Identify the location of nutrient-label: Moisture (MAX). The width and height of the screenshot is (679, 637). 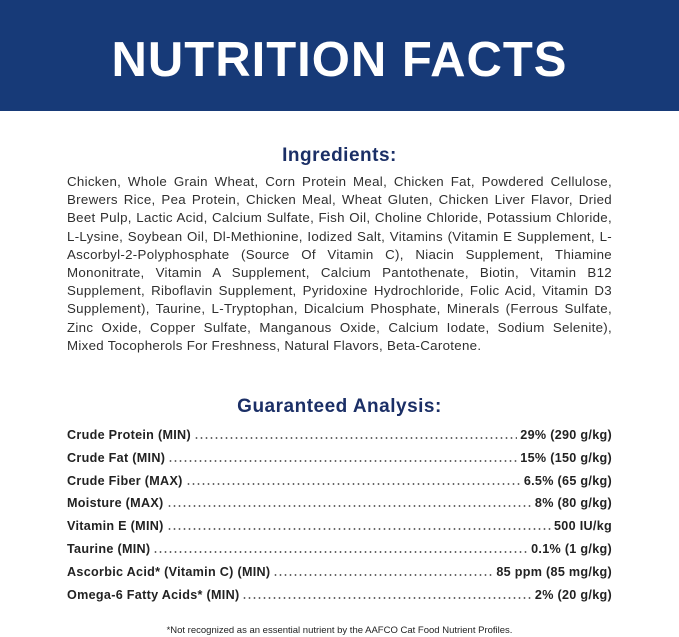
(115, 503).